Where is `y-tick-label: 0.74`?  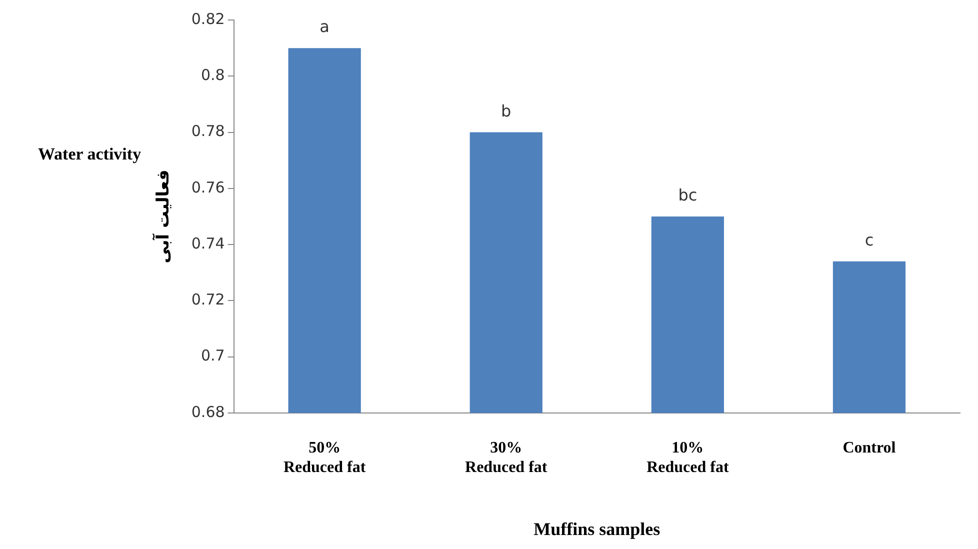
y-tick-label: 0.74 is located at coordinates (208, 243).